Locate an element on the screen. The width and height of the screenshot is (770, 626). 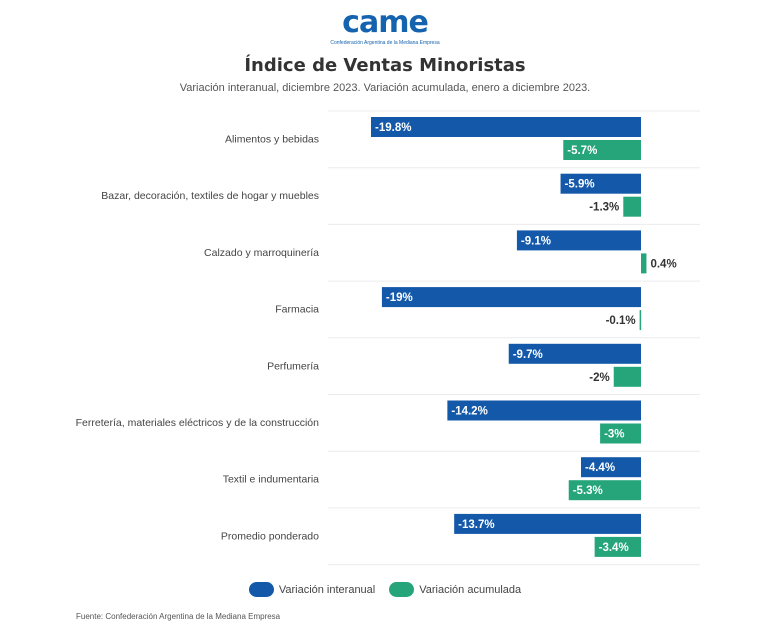
chart-legend: Variación interanual Variación acumulada is located at coordinates (385, 589).